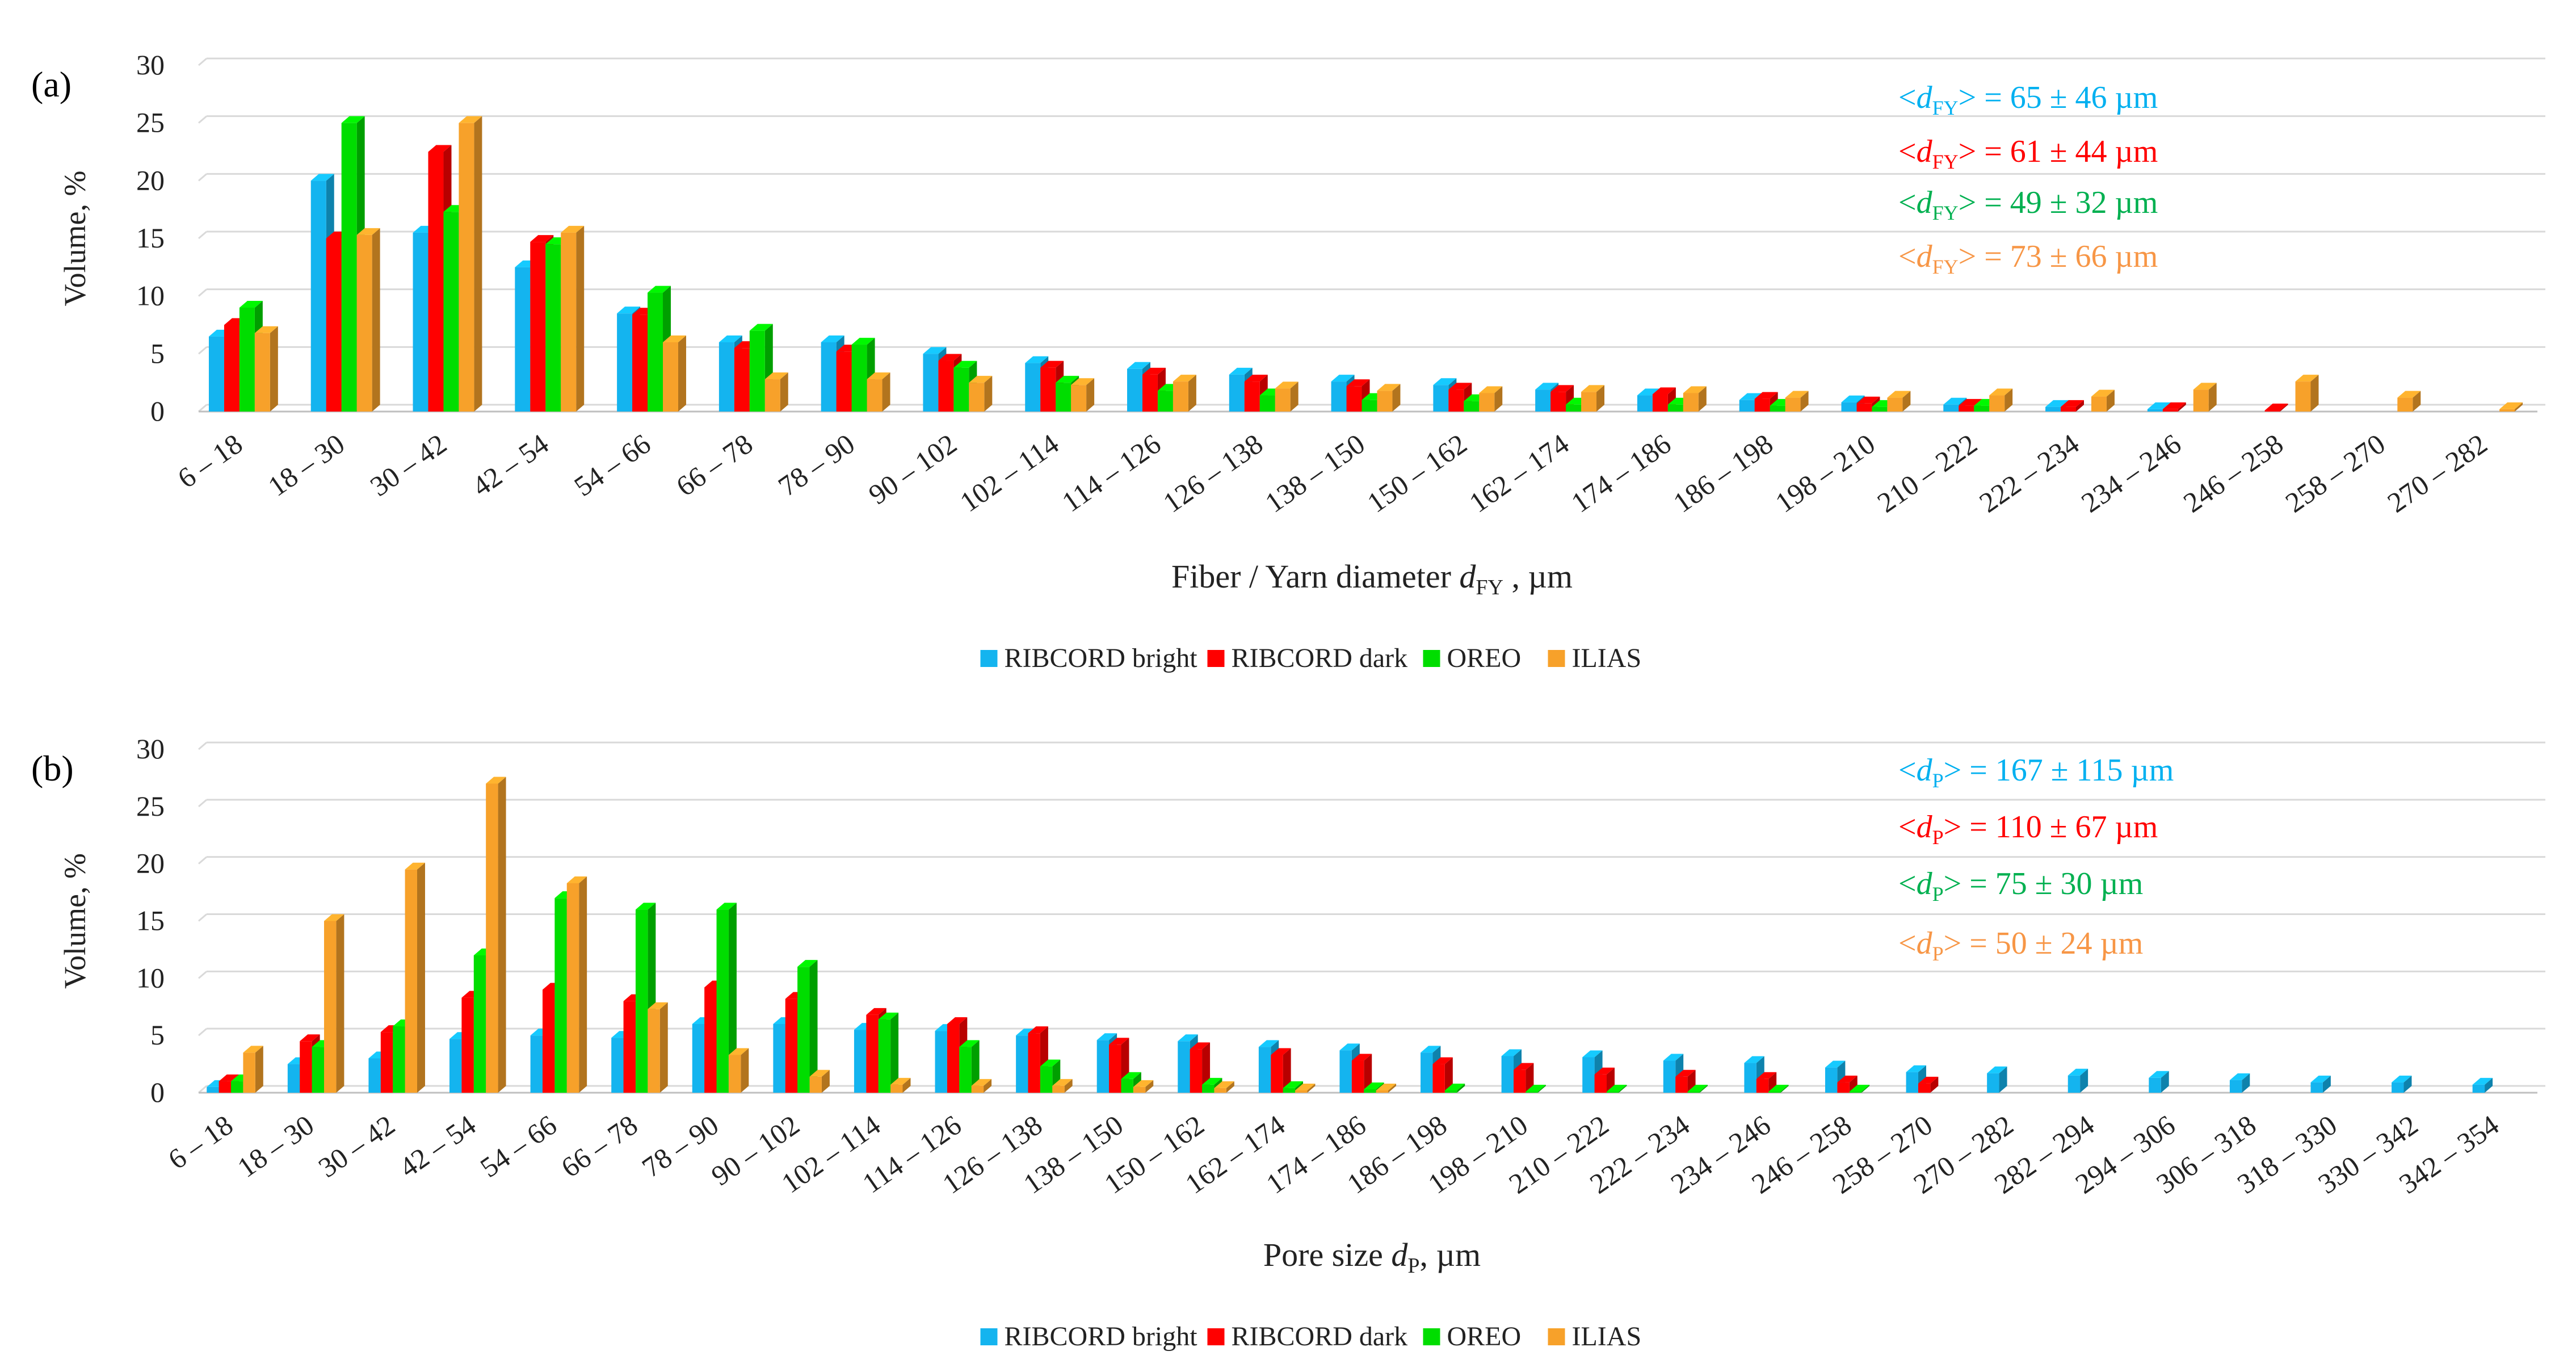 Image resolution: width=2576 pixels, height=1372 pixels. Describe the element at coordinates (2028, 829) in the screenshot. I see `mean-diameter-annotation: <dP> = 110 ± 67 µm` at that location.